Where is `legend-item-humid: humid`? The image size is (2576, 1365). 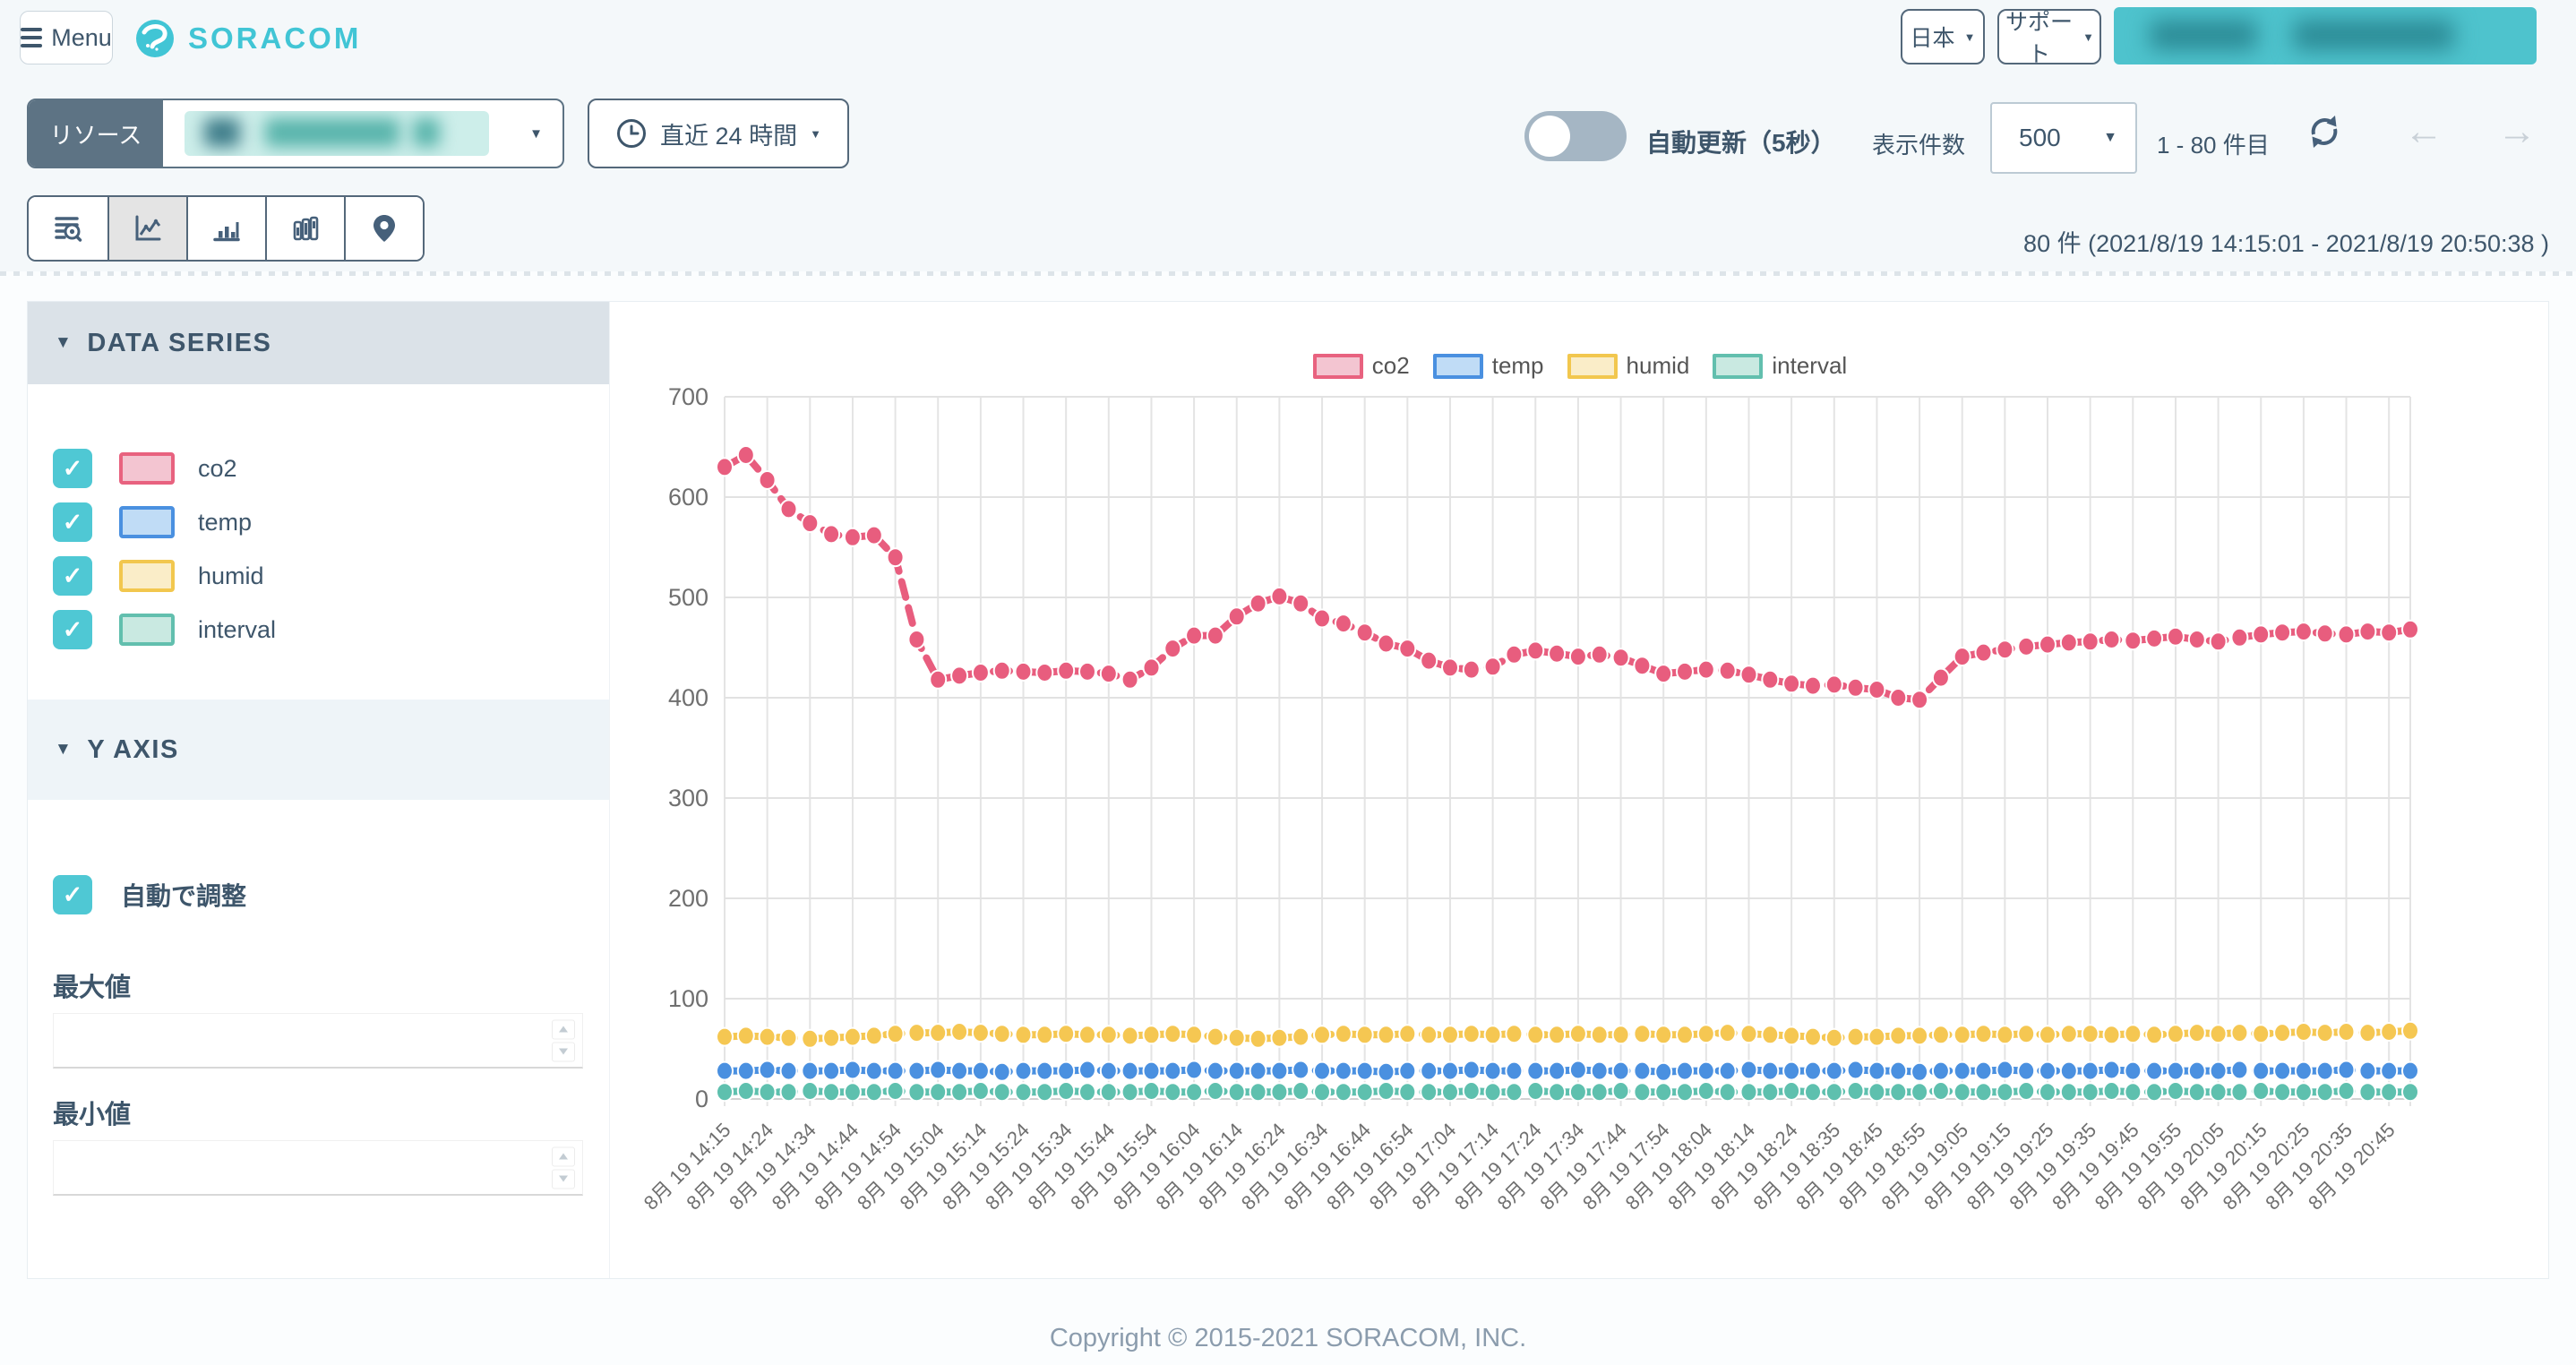
legend-item-humid: humid is located at coordinates (1628, 366).